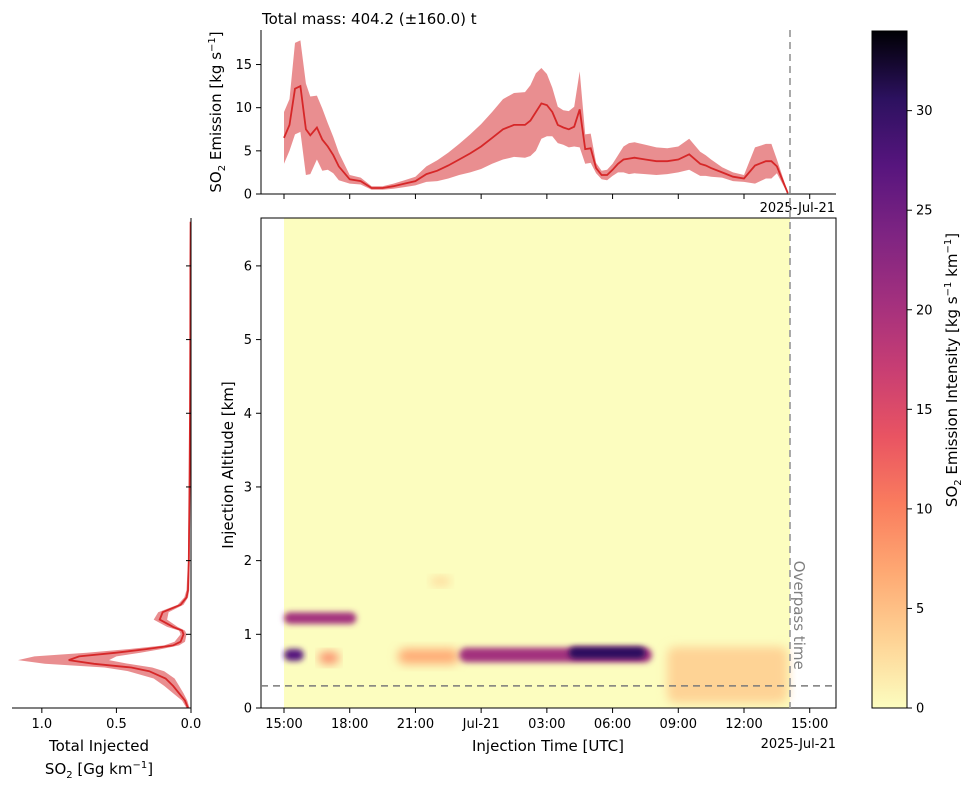  What do you see at coordinates (248, 195) in the screenshot?
I see `top-y-tick-label: 0` at bounding box center [248, 195].